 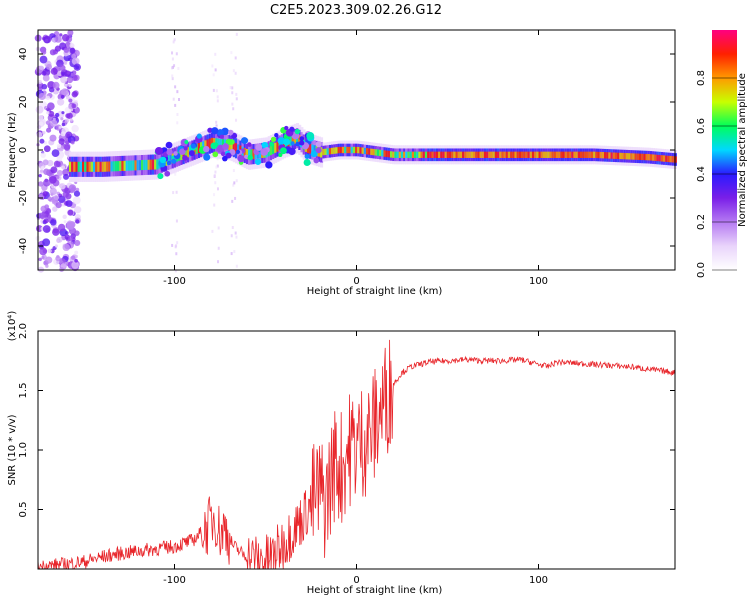 What do you see at coordinates (716, 174) in the screenshot?
I see `colorbar-ticks: 0.0 0.2 0.4 0.6 0.8` at bounding box center [716, 174].